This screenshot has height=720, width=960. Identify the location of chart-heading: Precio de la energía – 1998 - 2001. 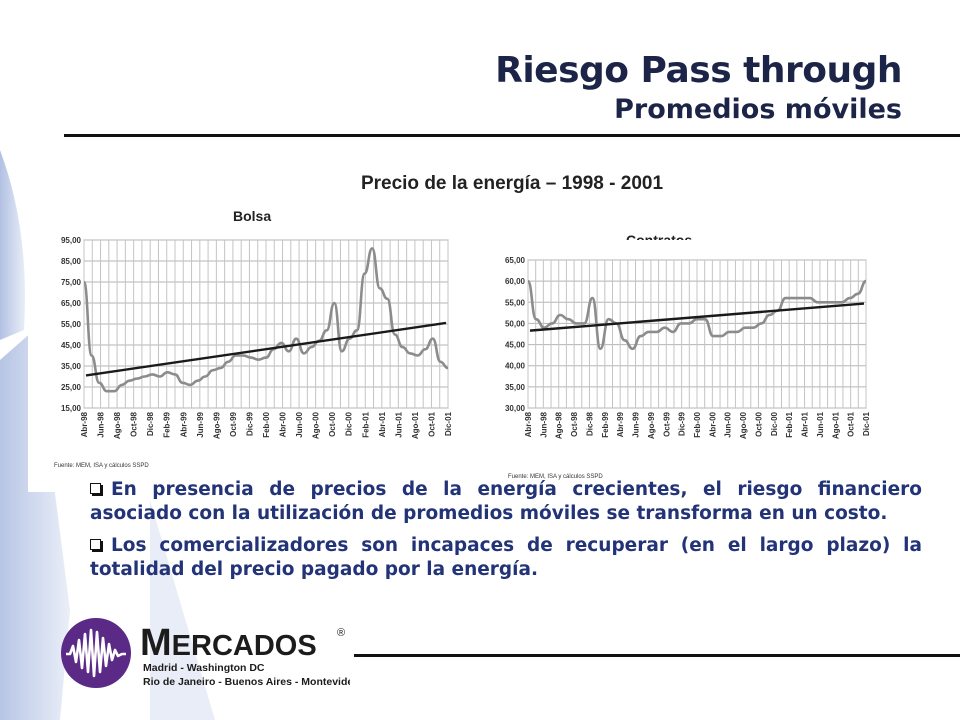
(512, 183).